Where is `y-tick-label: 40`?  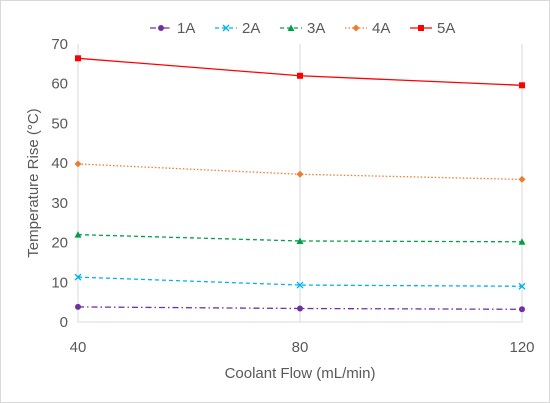
y-tick-label: 40 is located at coordinates (59, 163).